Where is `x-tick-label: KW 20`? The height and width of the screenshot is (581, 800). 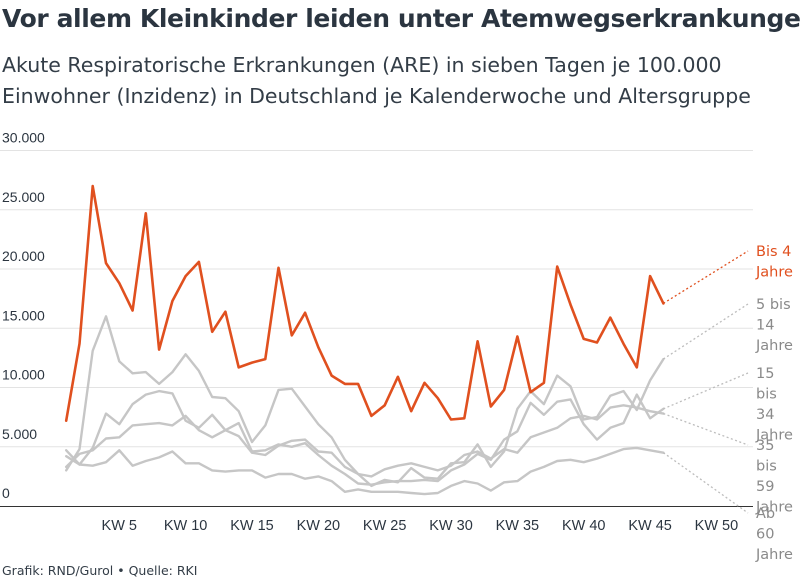
x-tick-label: KW 20 is located at coordinates (319, 526).